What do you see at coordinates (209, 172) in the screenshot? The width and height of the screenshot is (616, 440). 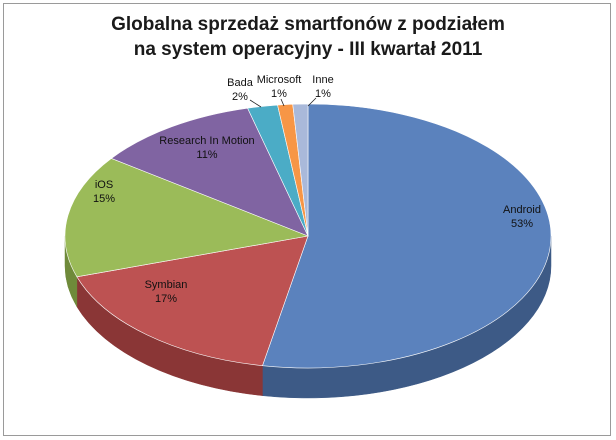 I see `pie-slice-research-in-motion` at bounding box center [209, 172].